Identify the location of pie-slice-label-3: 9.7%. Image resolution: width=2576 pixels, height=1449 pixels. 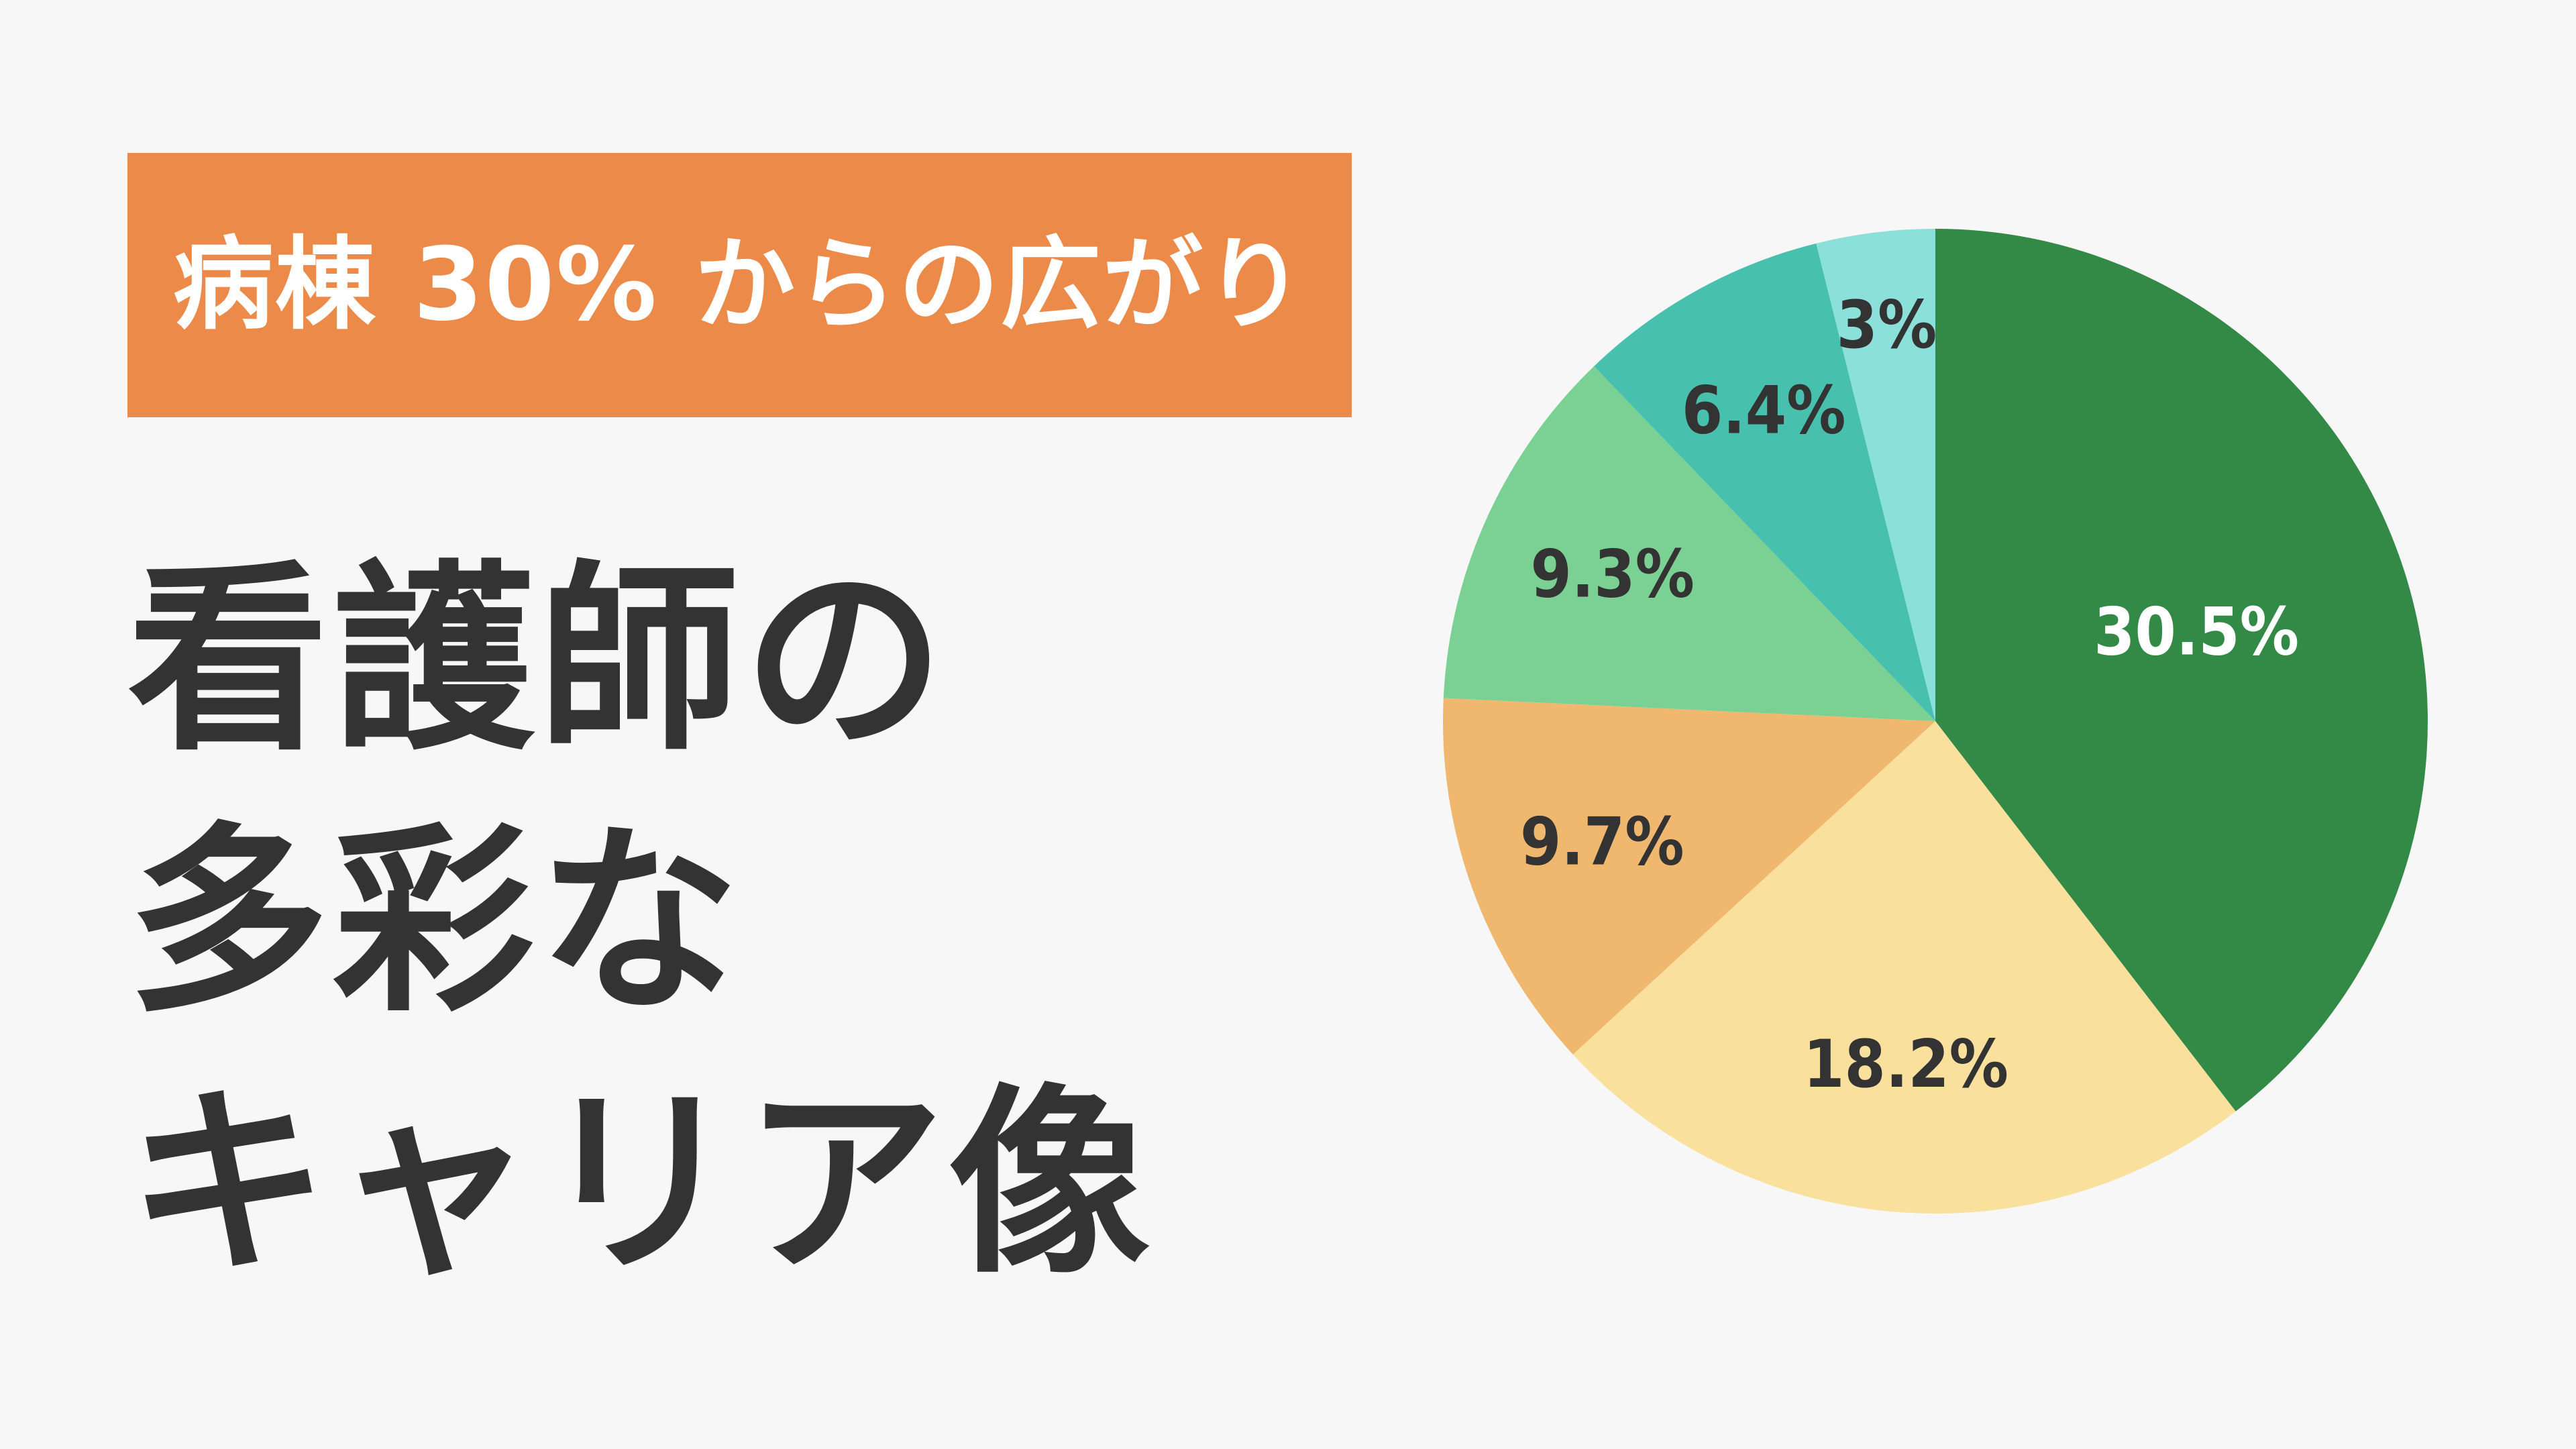
(1602, 842).